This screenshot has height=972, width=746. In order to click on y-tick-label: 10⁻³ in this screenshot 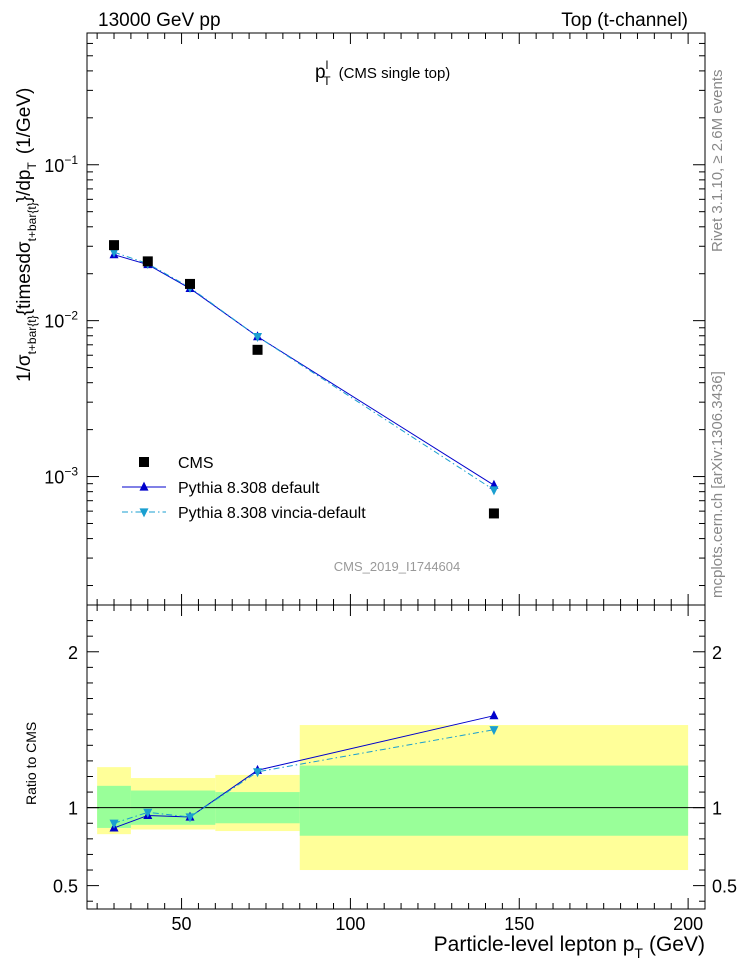, I will do `click(61, 476)`.